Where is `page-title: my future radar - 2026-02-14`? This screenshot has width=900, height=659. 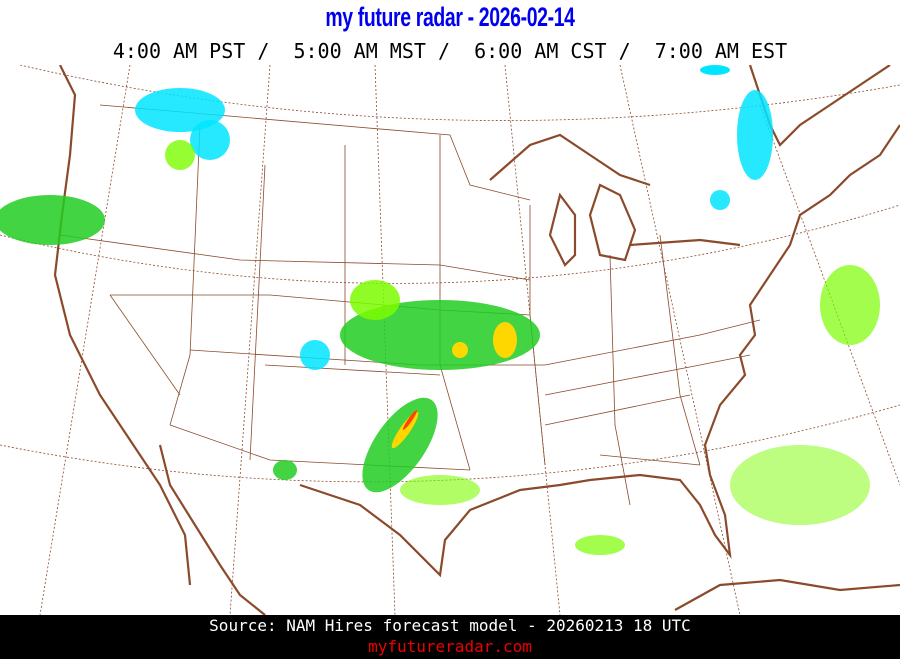
page-title: my future radar - 2026-02-14 is located at coordinates (450, 17).